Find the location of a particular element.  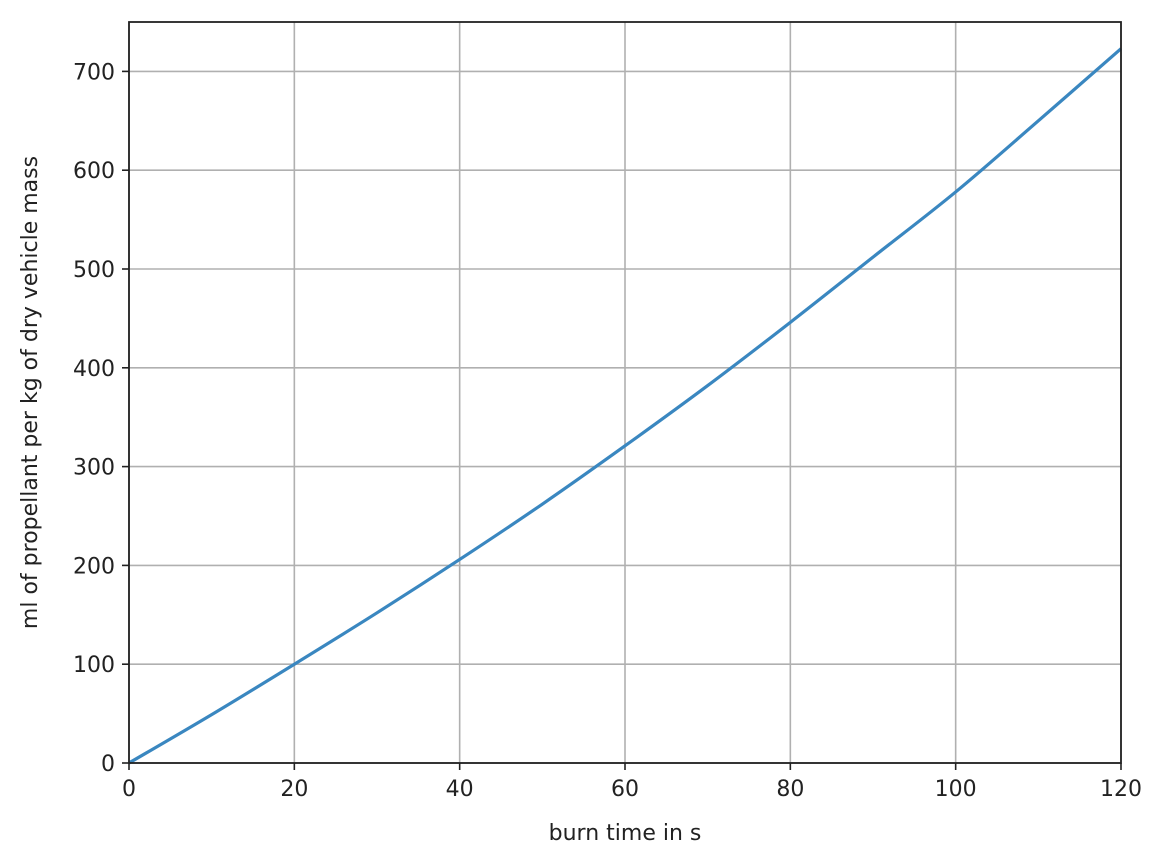

y-tick-label: 400 is located at coordinates (94, 369).